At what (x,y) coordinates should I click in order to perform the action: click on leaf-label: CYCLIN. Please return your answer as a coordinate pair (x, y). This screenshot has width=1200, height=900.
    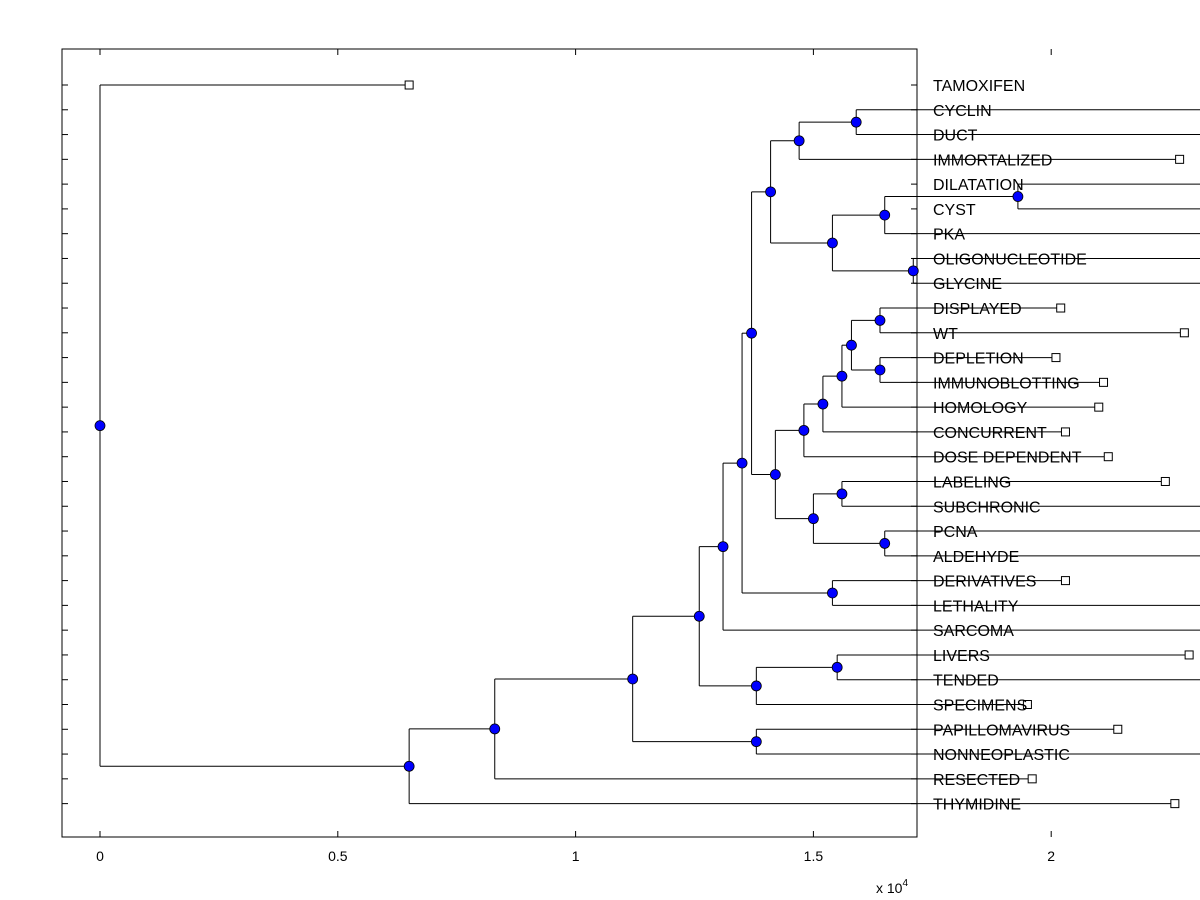
    Looking at the image, I should click on (962, 111).